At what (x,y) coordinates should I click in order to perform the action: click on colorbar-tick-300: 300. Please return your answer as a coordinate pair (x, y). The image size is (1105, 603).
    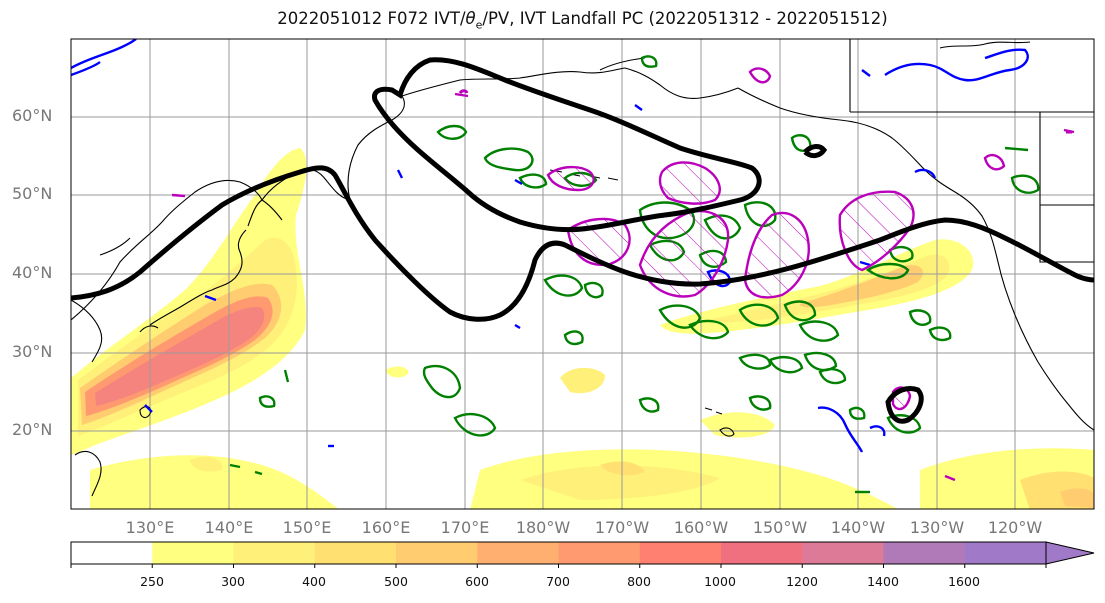
    Looking at the image, I should click on (233, 581).